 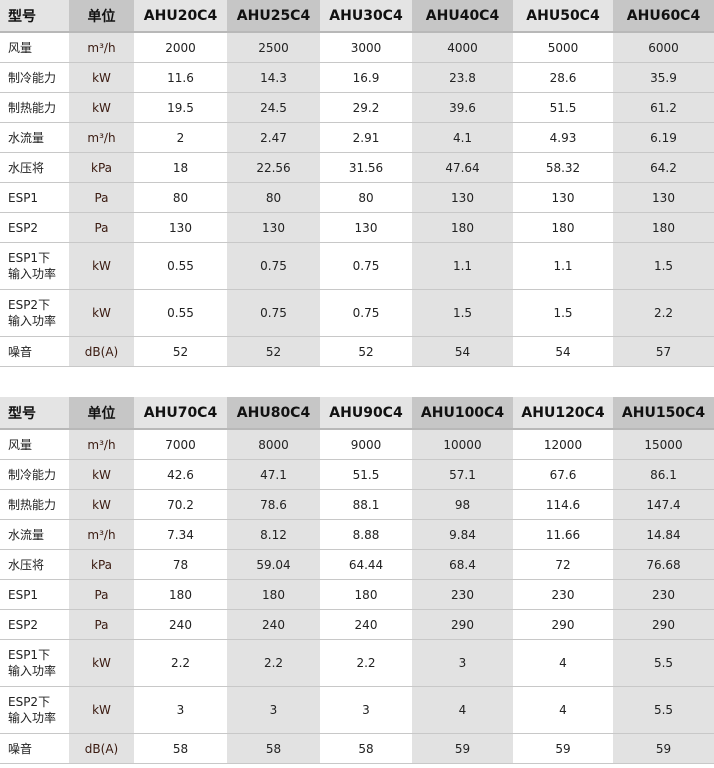 What do you see at coordinates (34, 16) in the screenshot?
I see `header-model-label: 型号` at bounding box center [34, 16].